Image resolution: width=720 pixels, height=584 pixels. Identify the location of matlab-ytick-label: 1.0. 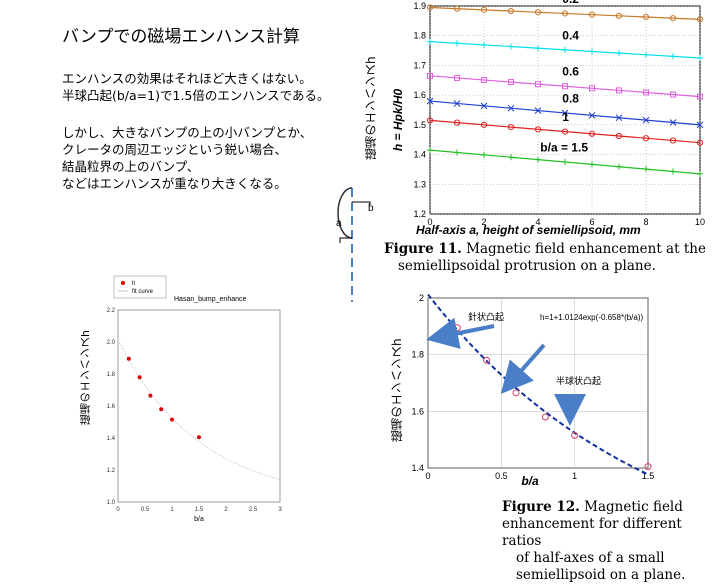
(111, 503).